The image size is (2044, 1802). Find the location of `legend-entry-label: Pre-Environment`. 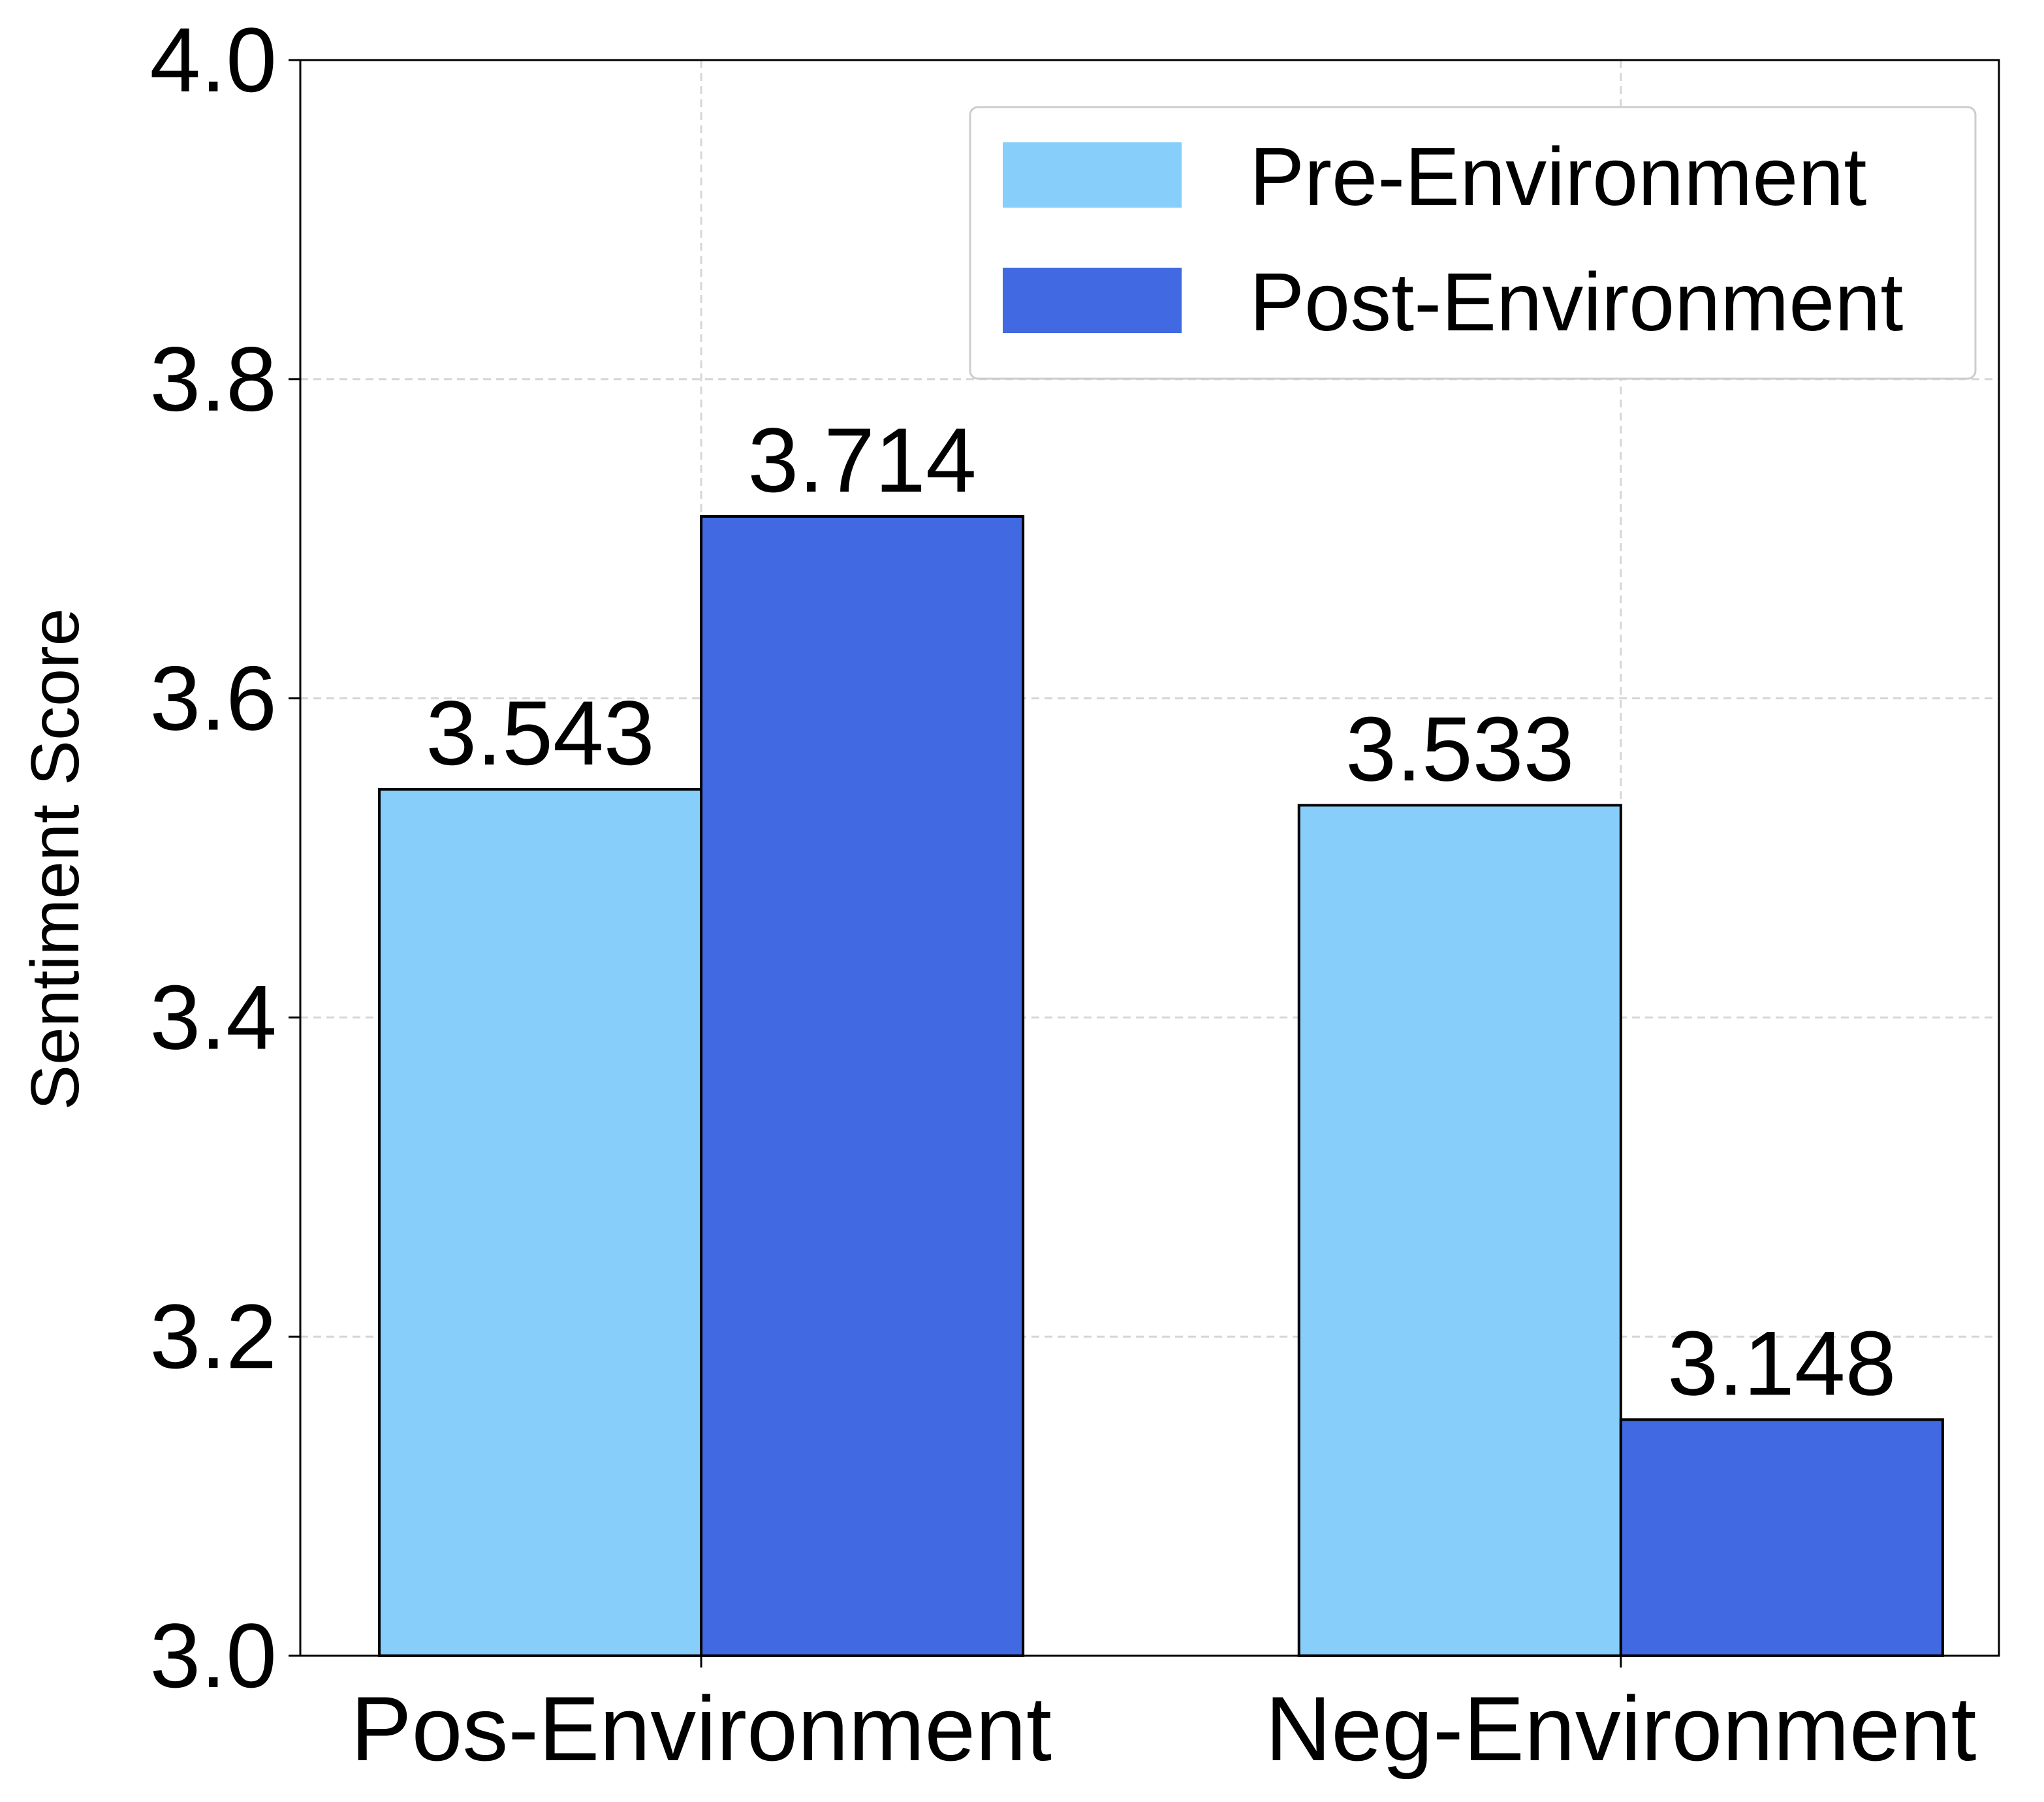

legend-entry-label: Pre-Environment is located at coordinates (1558, 177).